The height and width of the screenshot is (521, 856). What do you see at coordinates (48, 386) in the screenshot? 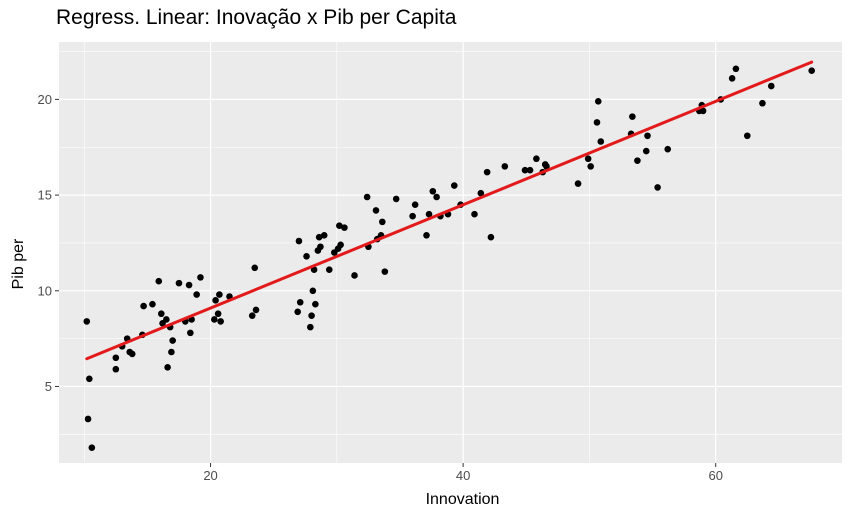
I see `y-tick-label: 5` at bounding box center [48, 386].